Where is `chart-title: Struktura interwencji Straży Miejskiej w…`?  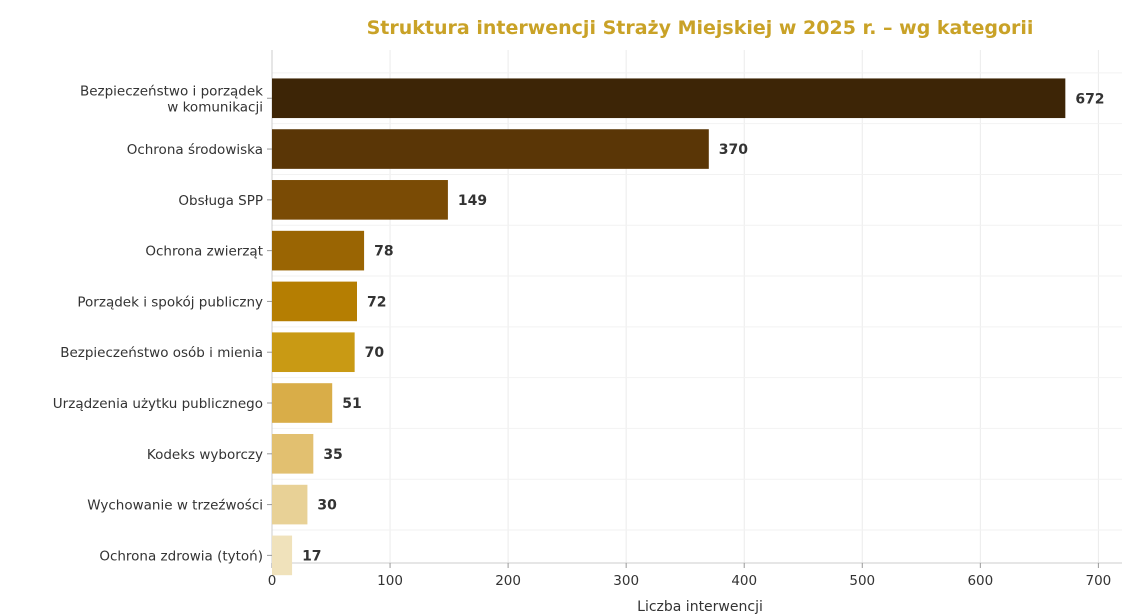
chart-title: Struktura interwencji Straży Miejskiej w… is located at coordinates (700, 28).